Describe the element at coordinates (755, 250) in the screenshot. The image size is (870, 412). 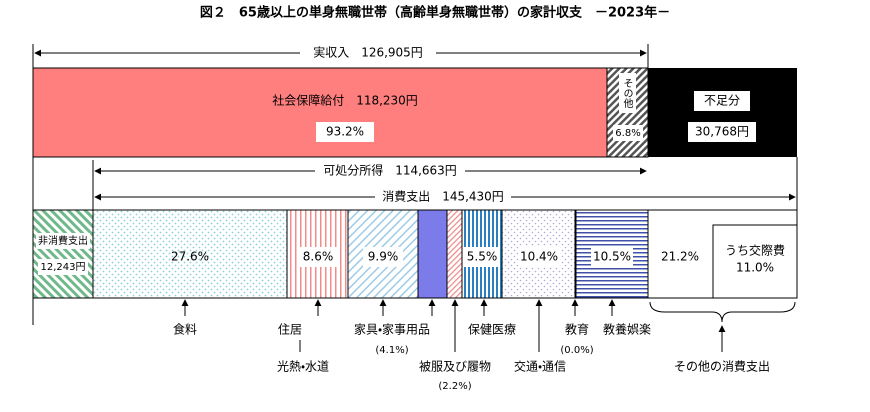
I see `social-label: うち交際費` at that location.